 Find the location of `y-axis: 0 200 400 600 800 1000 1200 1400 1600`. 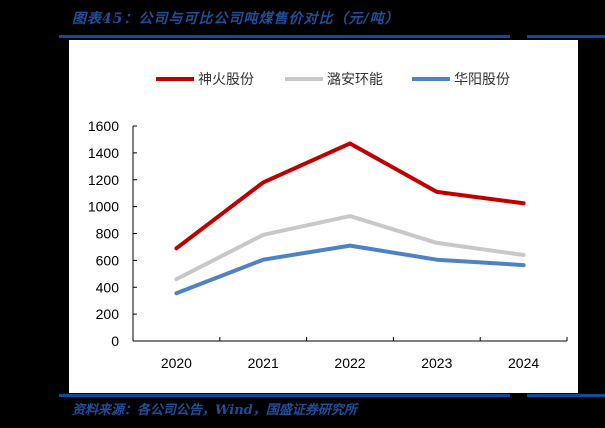

y-axis: 0 200 400 600 800 1000 1200 1400 1600 is located at coordinates (112, 233).